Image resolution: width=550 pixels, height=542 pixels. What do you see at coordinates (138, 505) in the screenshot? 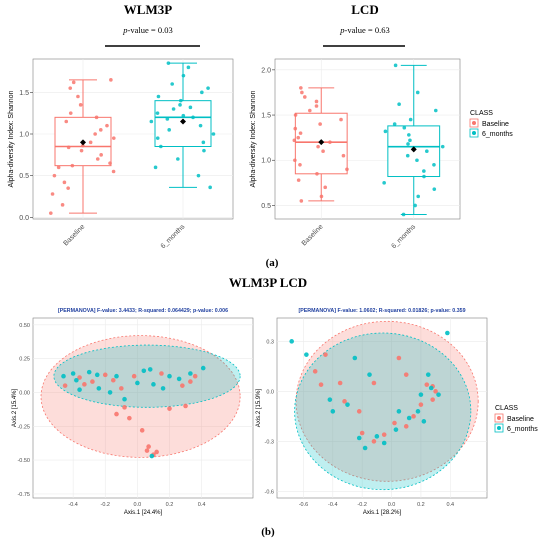
I see `x-tick-label: 0.0` at bounding box center [138, 505].